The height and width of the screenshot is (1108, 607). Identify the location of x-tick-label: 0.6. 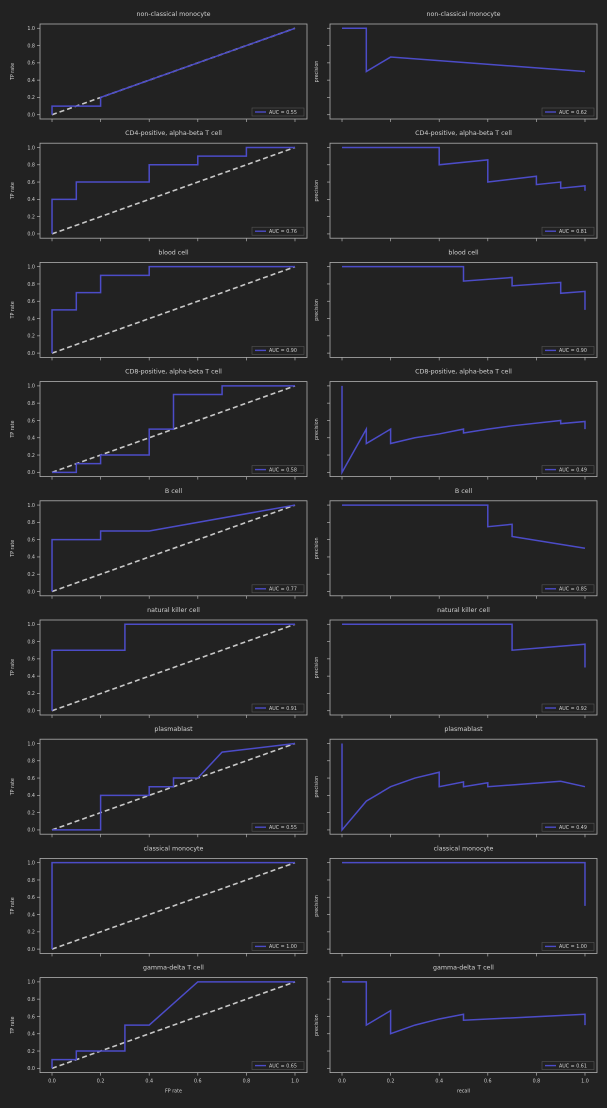
(488, 1082).